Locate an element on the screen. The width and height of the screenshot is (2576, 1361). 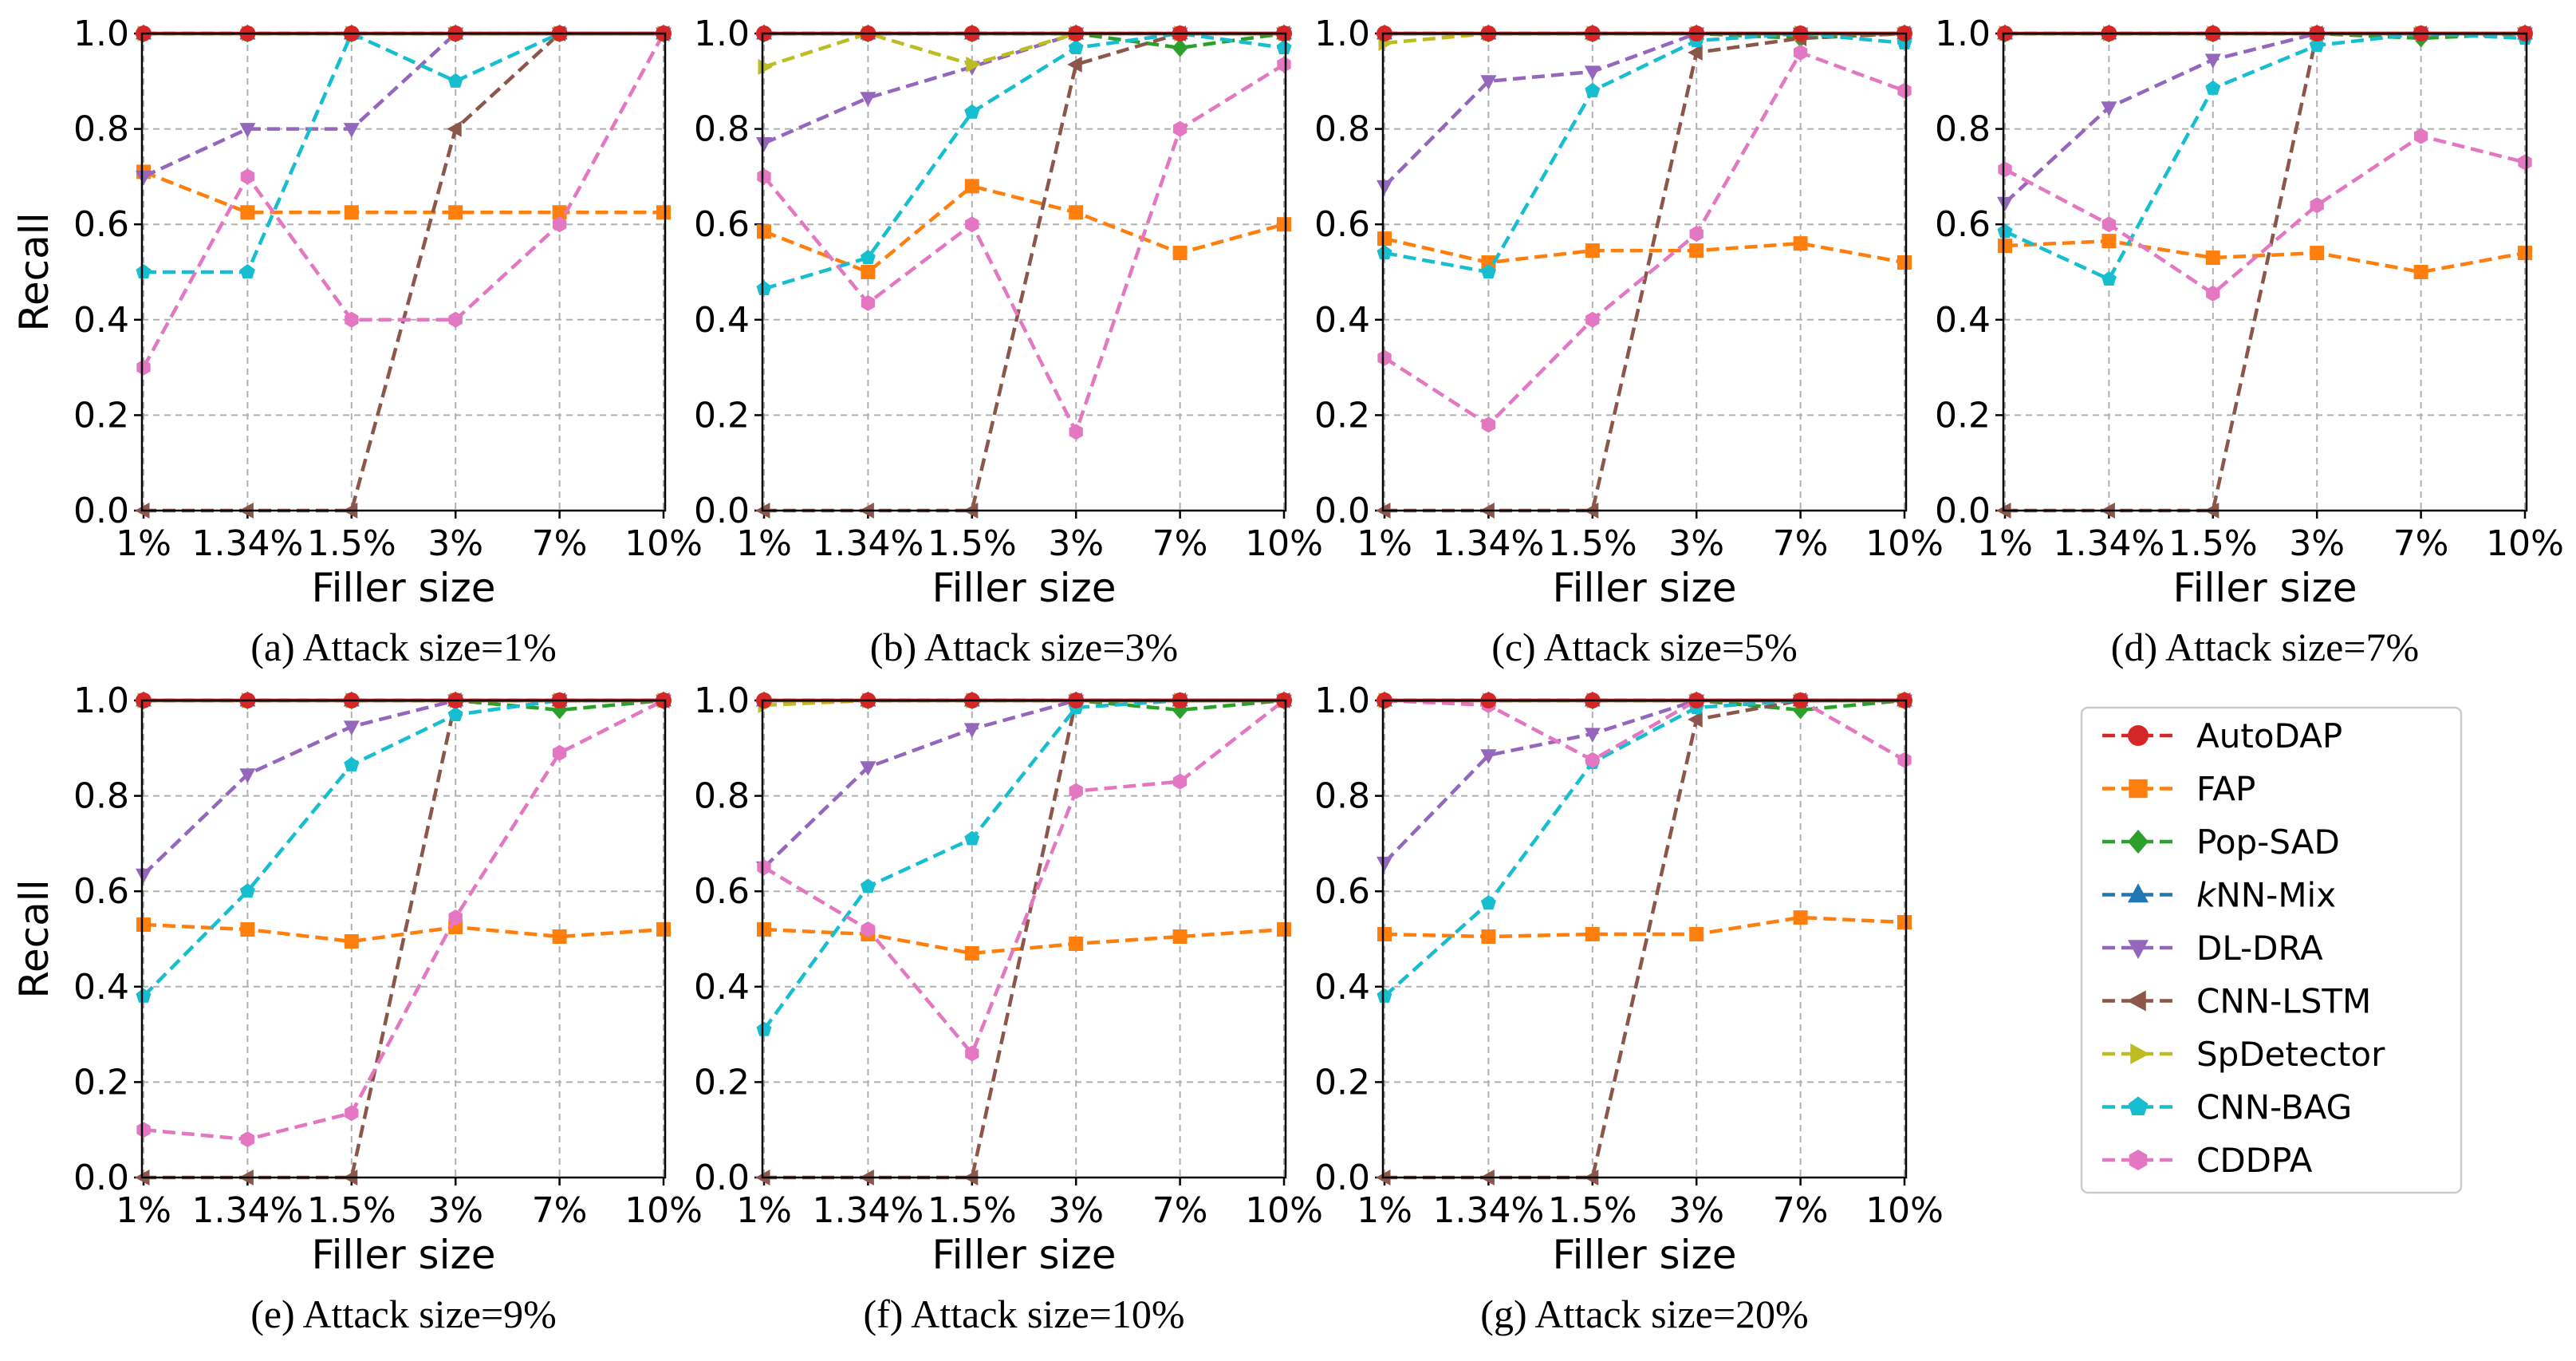
legend-entry: kNN-Mix is located at coordinates (2219, 895).